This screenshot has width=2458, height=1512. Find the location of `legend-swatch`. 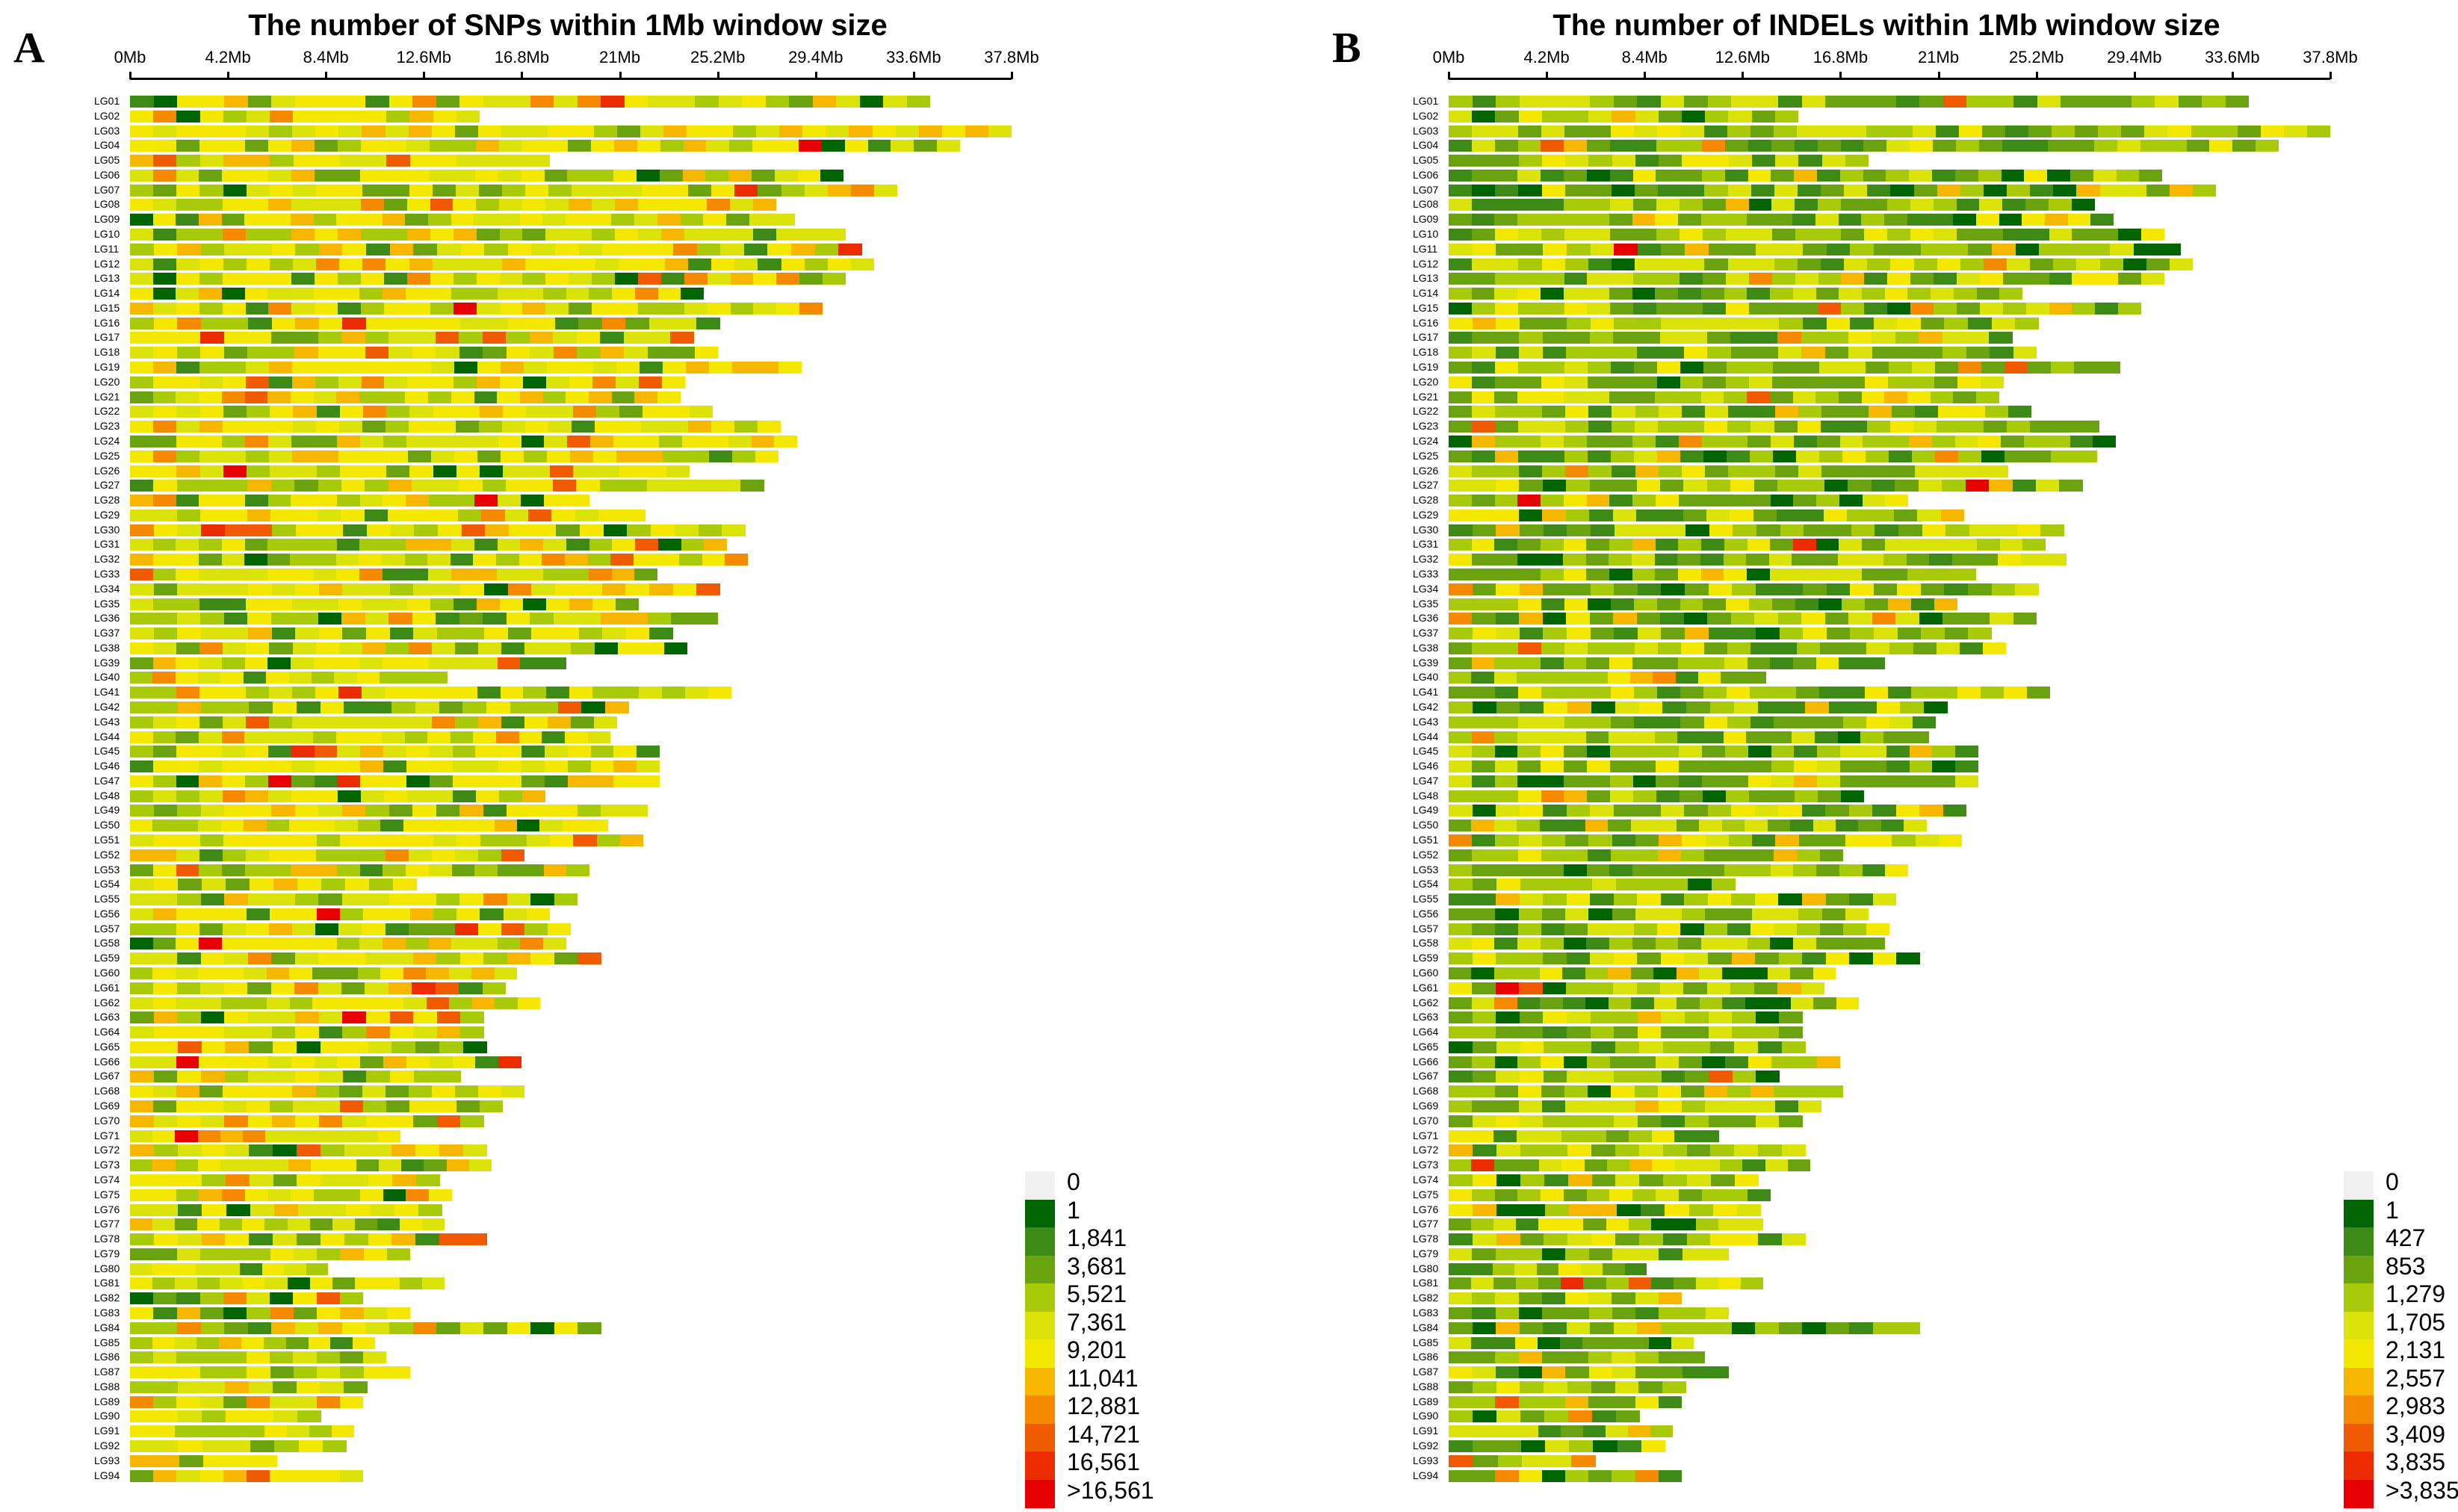

legend-swatch is located at coordinates (1040, 1466).